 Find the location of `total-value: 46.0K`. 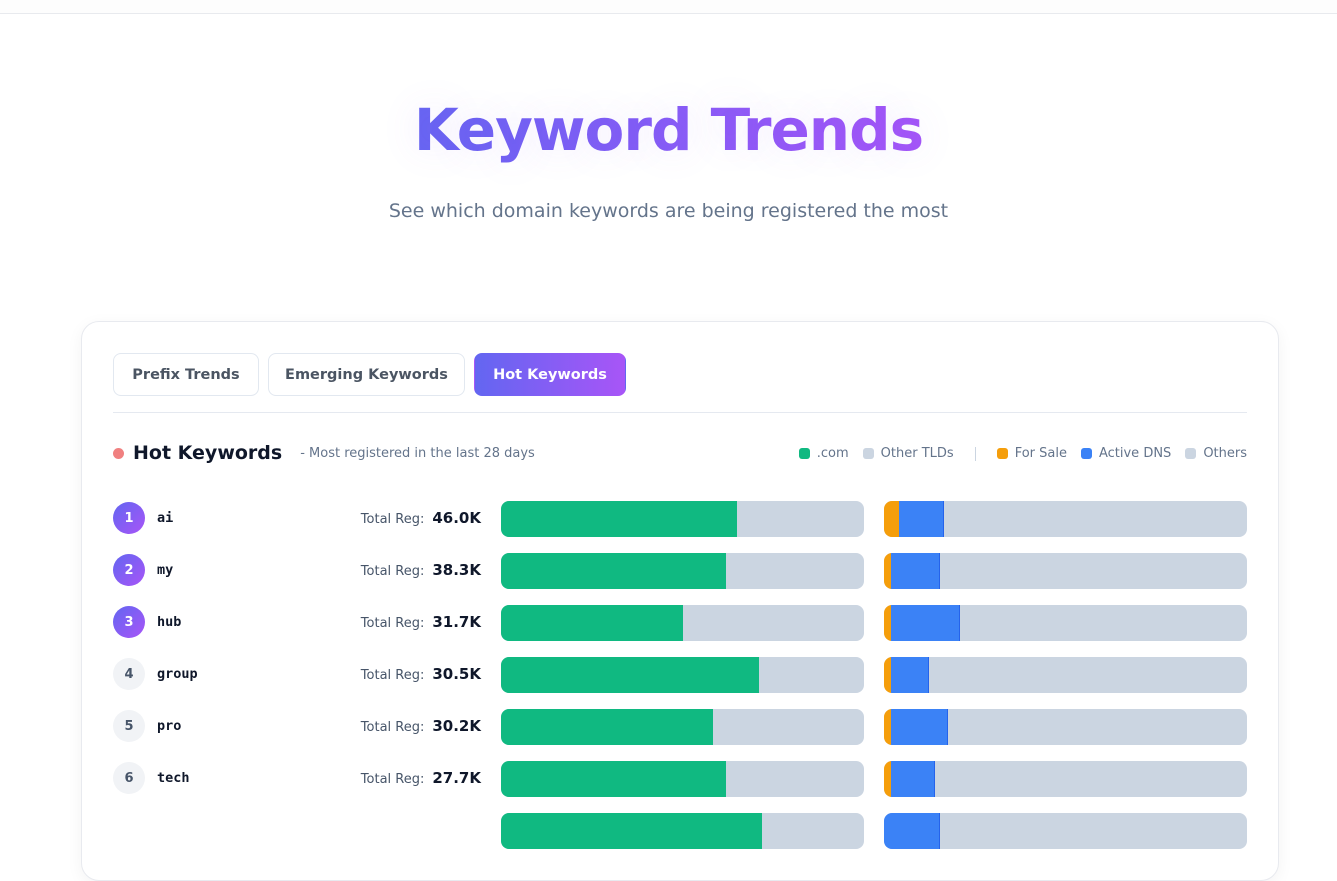

total-value: 46.0K is located at coordinates (456, 518).